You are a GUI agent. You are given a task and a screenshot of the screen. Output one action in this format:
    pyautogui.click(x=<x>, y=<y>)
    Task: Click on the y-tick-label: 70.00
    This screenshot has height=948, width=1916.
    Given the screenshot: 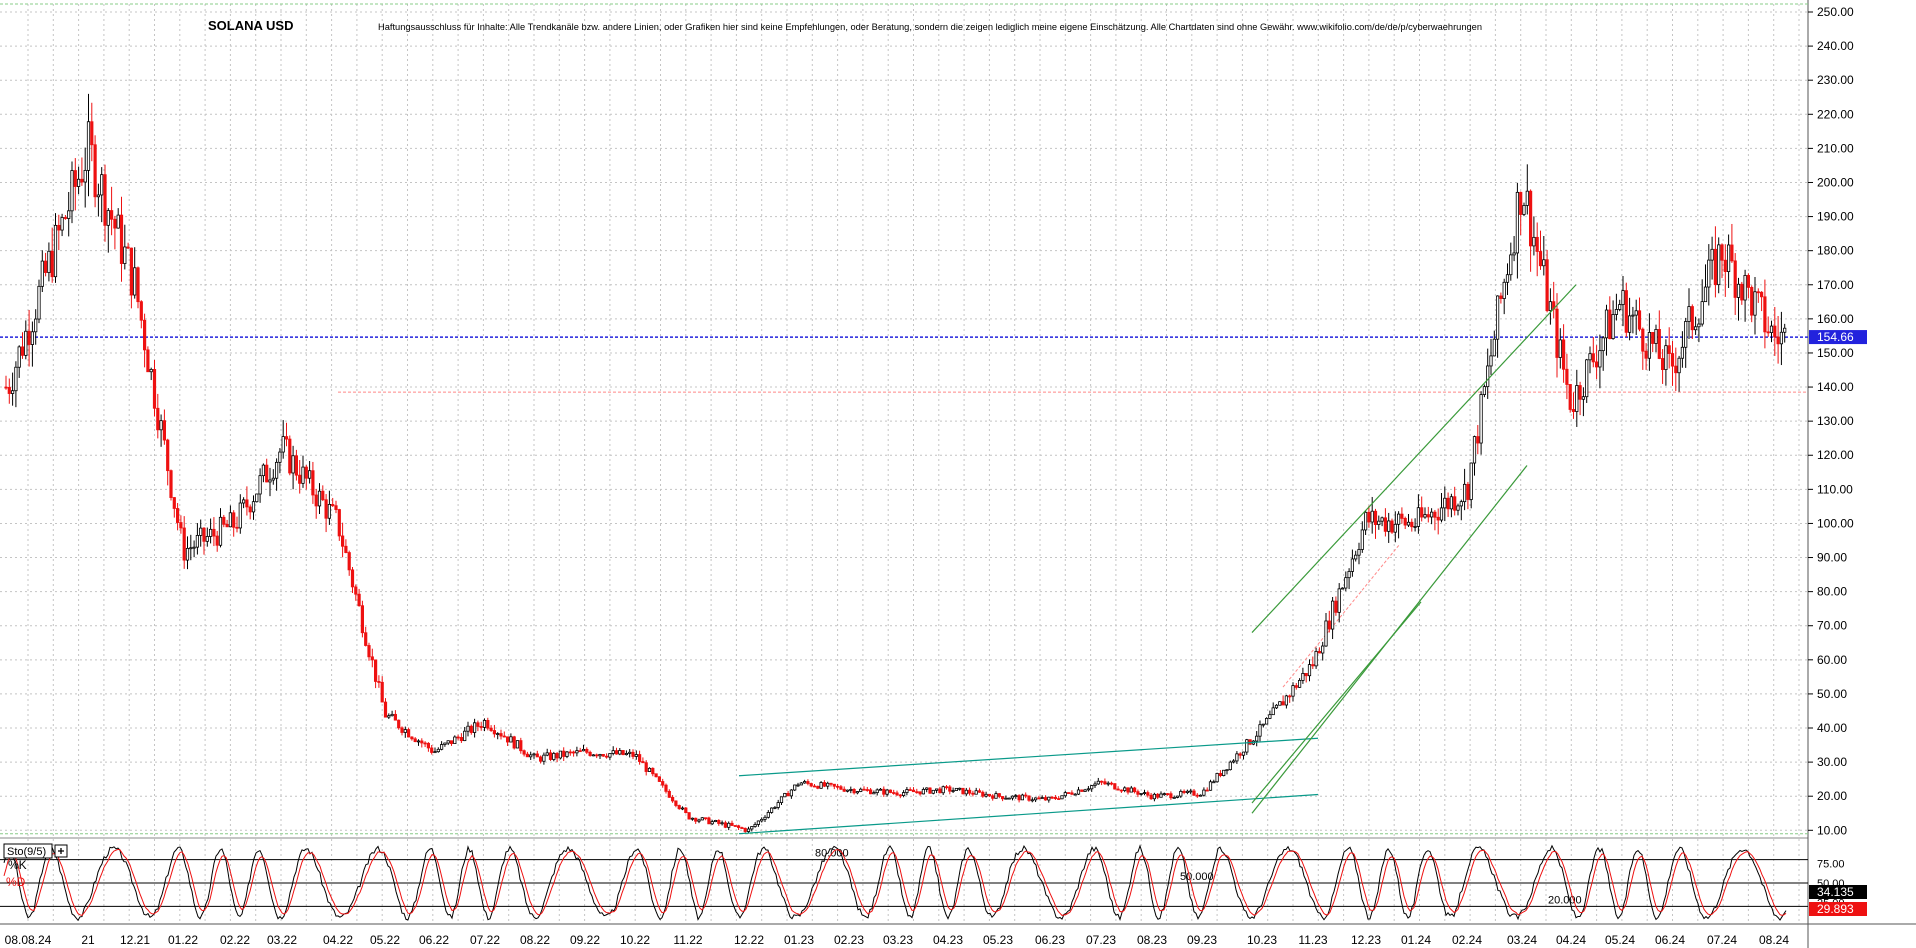 What is the action you would take?
    pyautogui.click(x=1832, y=626)
    